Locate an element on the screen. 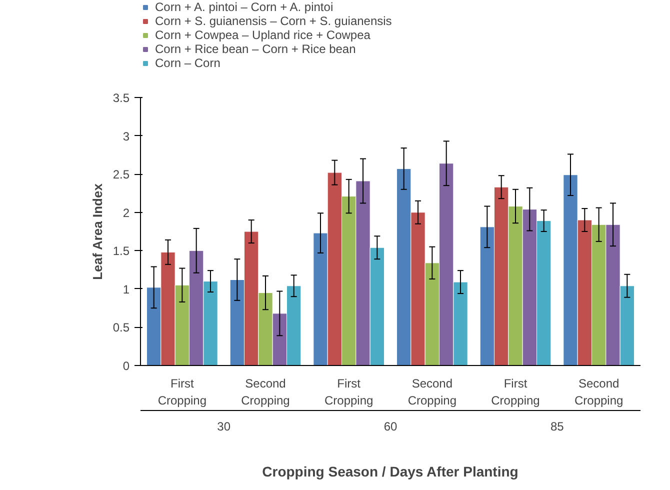  y-tick-label: 0 is located at coordinates (126, 366).